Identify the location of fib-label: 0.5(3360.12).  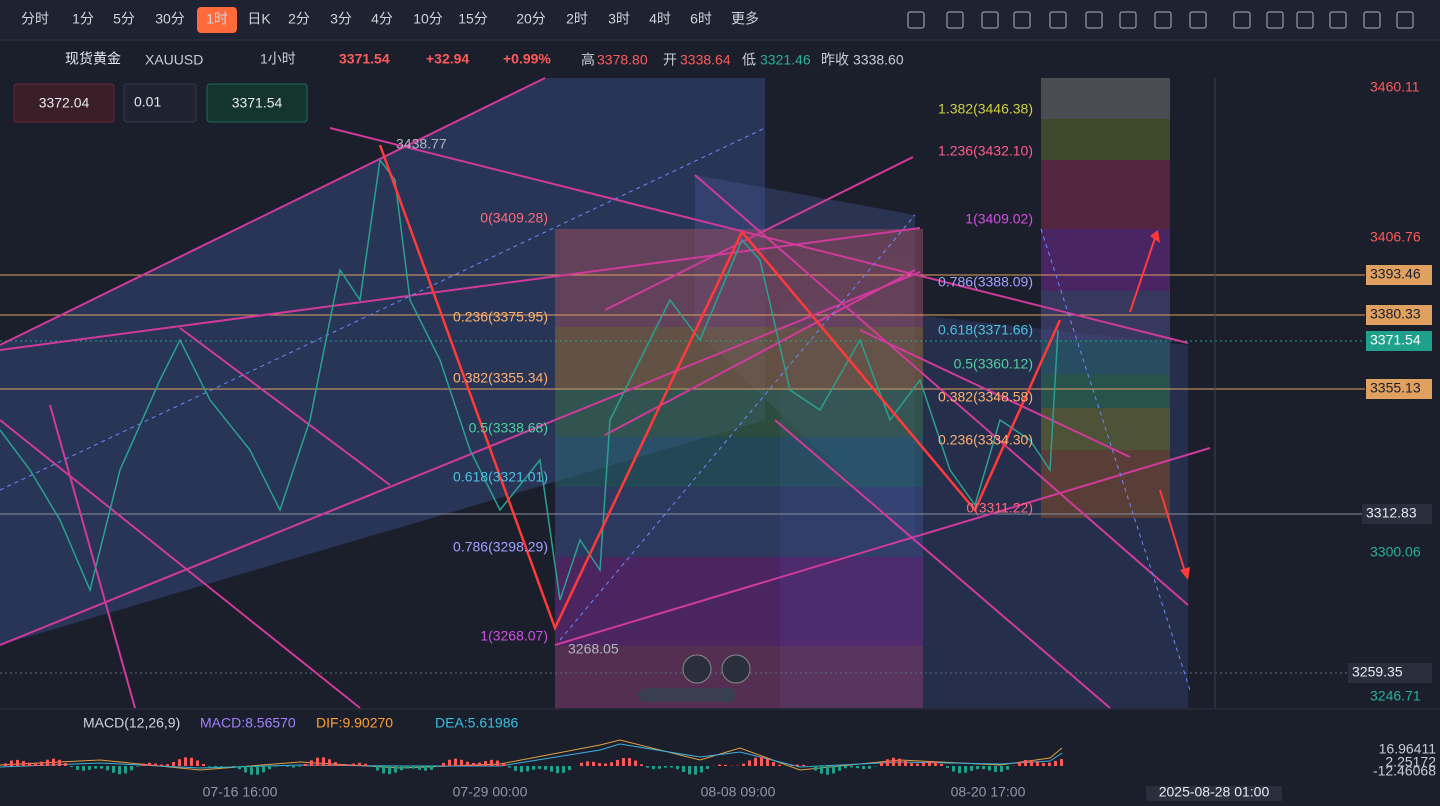
(993, 364).